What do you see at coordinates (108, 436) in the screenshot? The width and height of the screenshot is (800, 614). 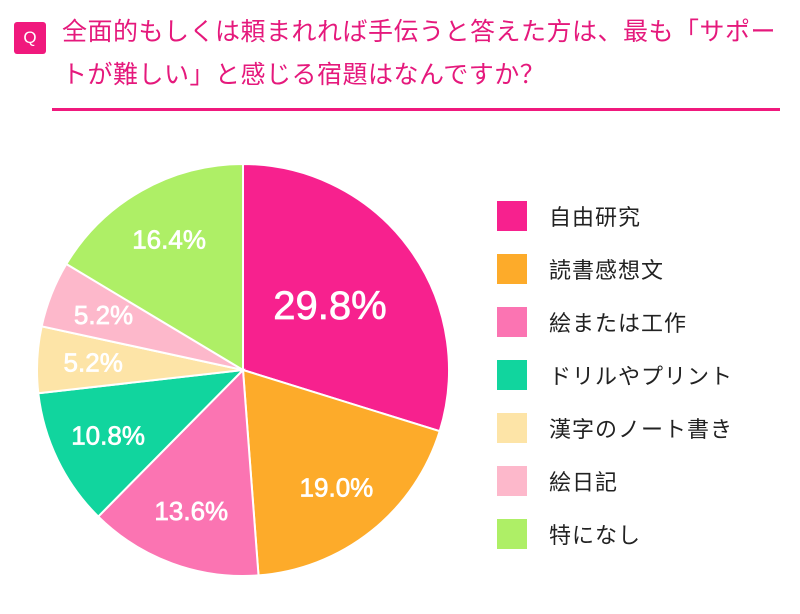 I see `pie-slice-label: 10.8%` at bounding box center [108, 436].